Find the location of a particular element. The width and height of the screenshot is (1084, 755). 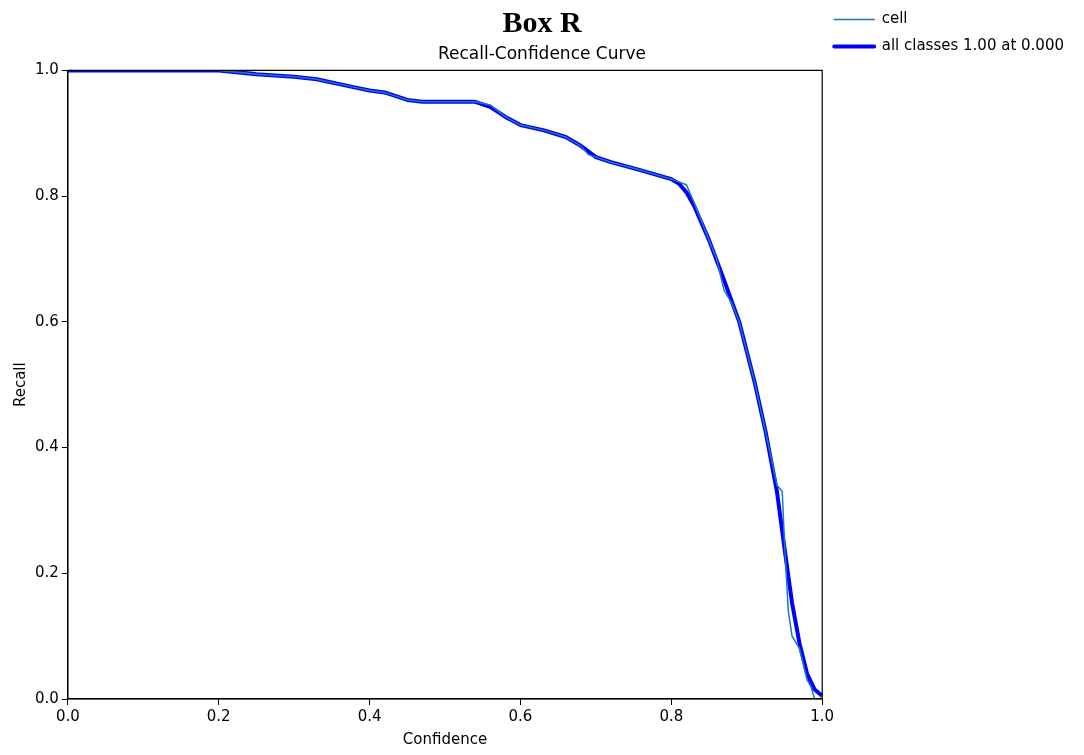

x-tick-label: 0.2 is located at coordinates (218, 715).